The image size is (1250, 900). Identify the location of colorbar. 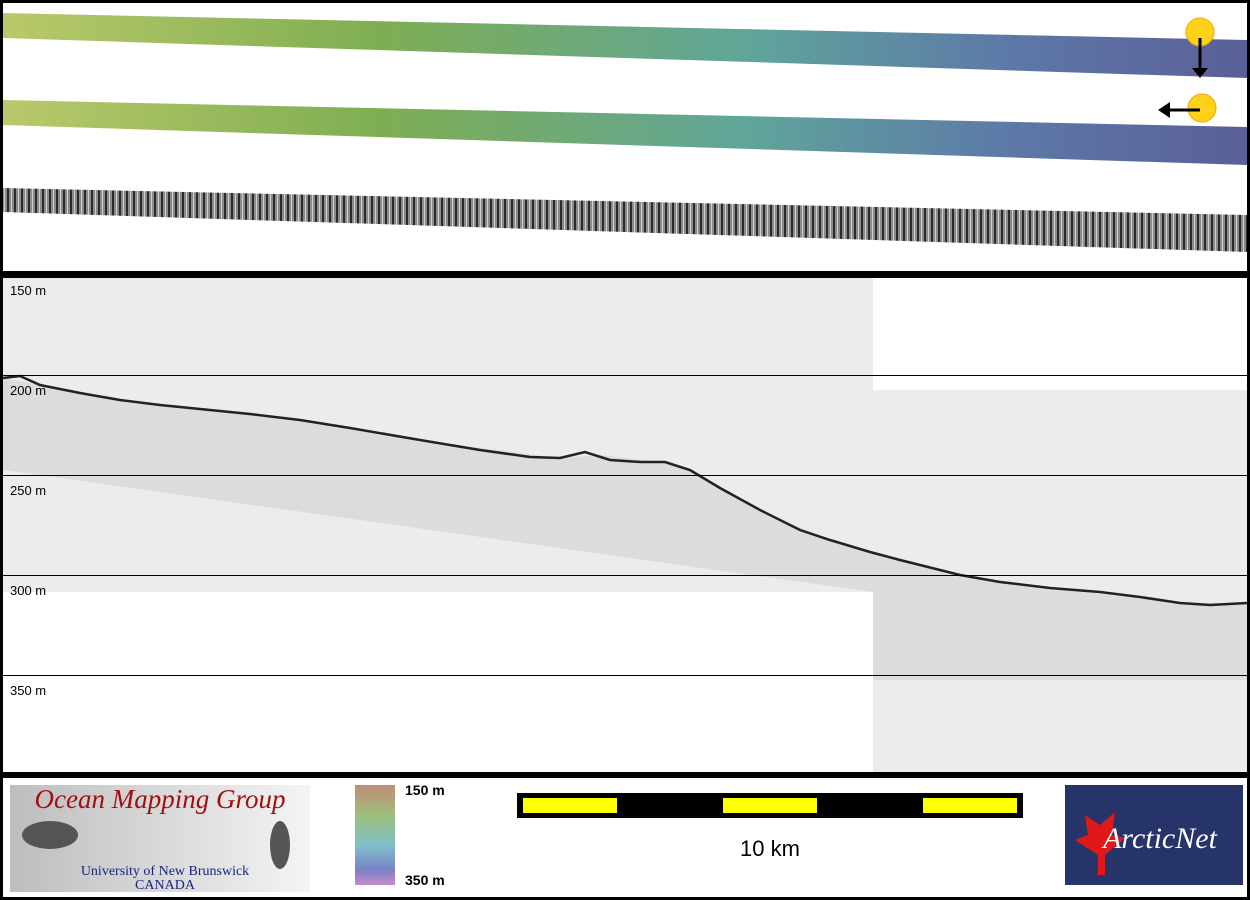
(375, 835).